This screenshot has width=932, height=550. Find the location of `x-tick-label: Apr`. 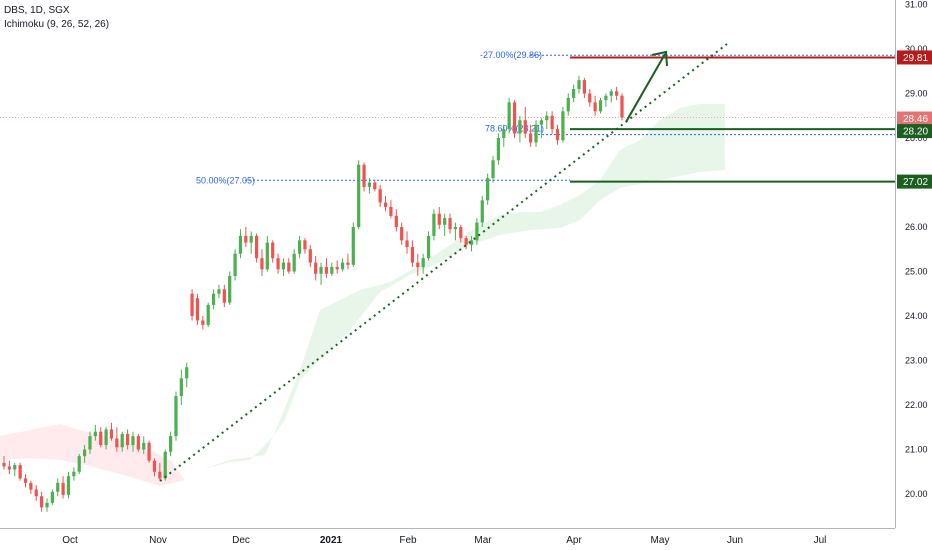

x-tick-label: Apr is located at coordinates (574, 540).